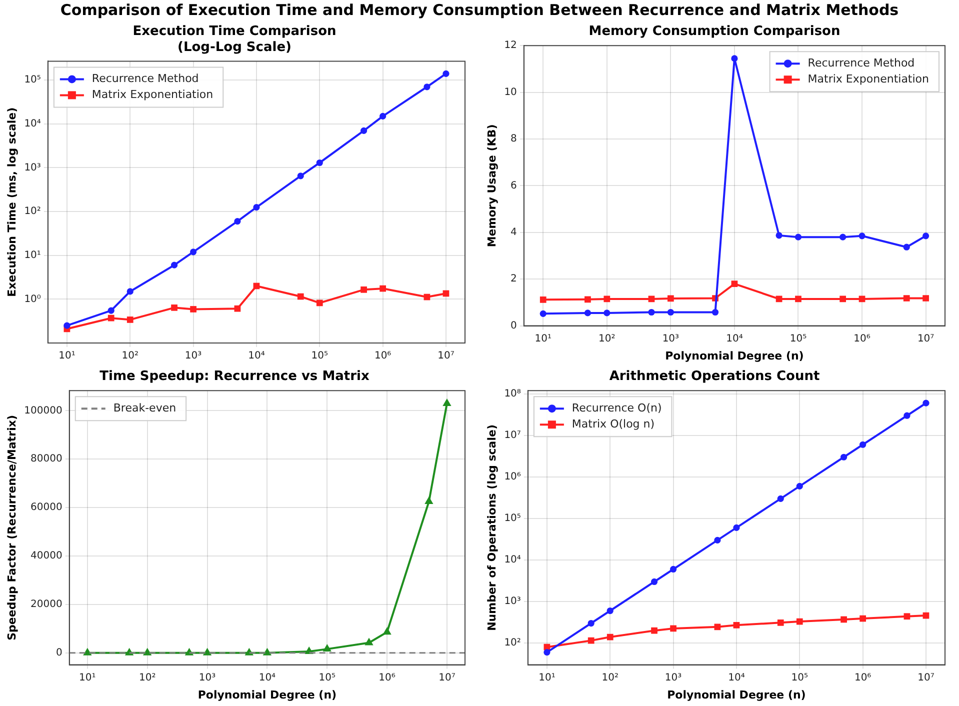 This screenshot has width=959, height=706. I want to click on legend-label: Break-even, so click(144, 407).